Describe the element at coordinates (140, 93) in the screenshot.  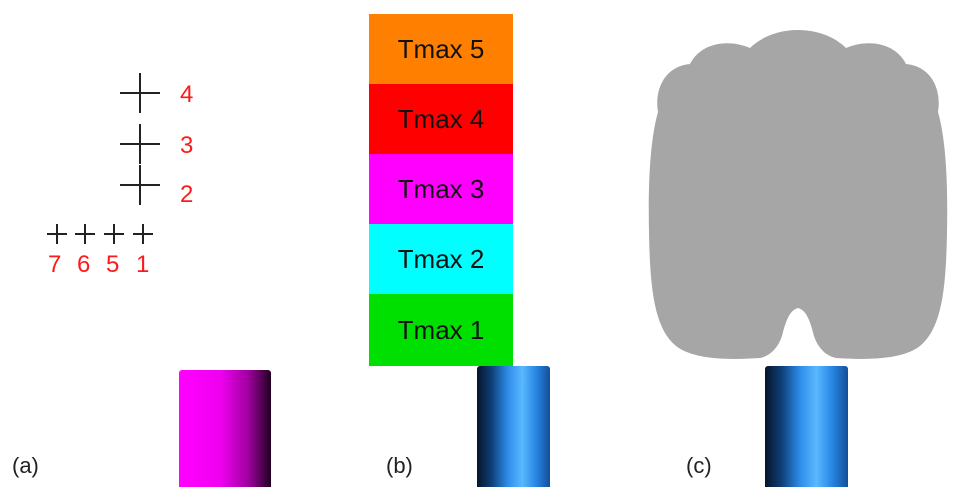
I see `measurement-point-4-marker` at that location.